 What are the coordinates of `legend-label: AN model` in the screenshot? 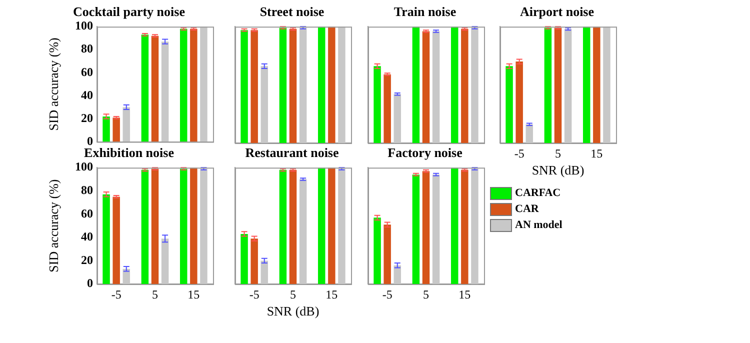 It's located at (538, 225).